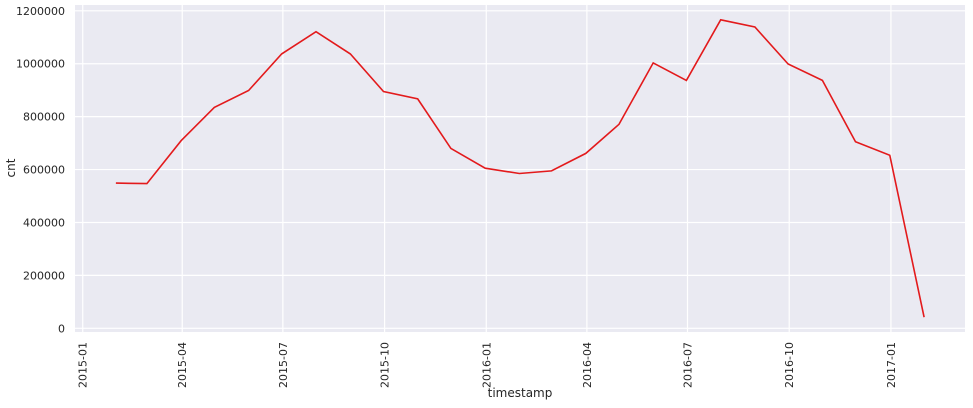 This screenshot has width=973, height=408. What do you see at coordinates (385, 365) in the screenshot?
I see `x-tick-label: 2015-10` at bounding box center [385, 365].